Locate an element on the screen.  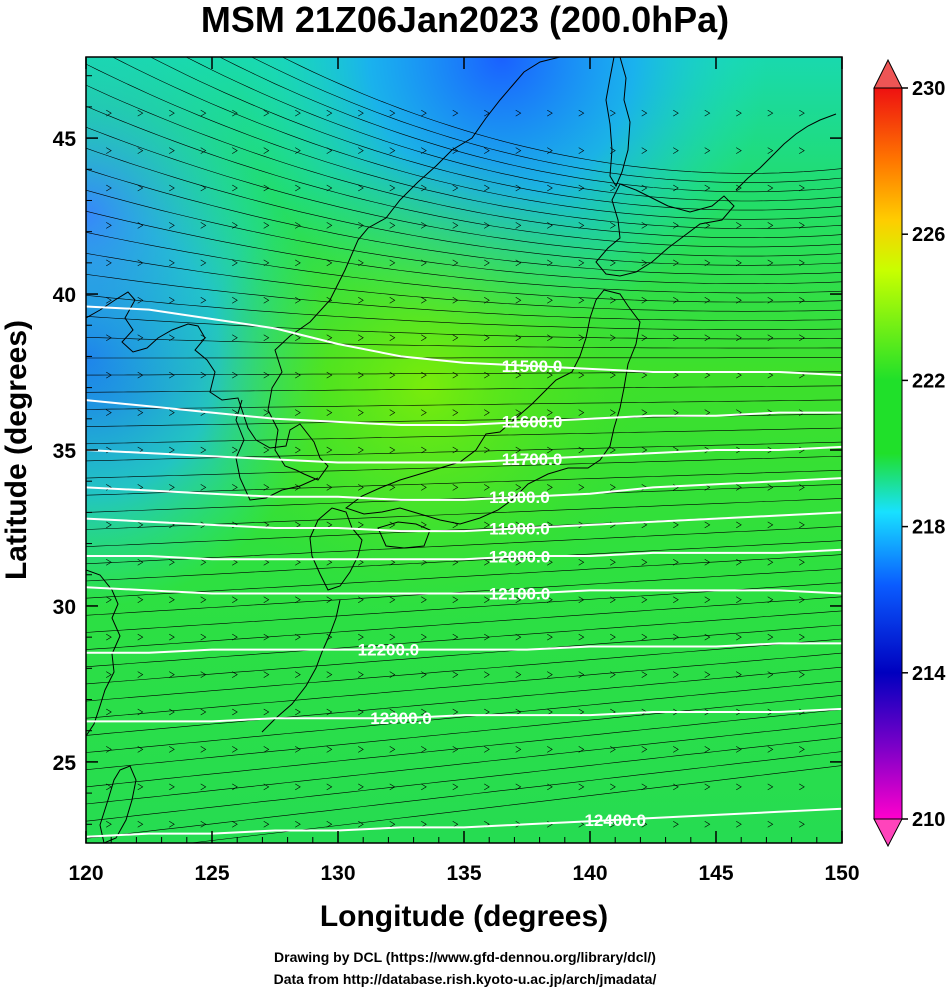
colorbar-tick-label: 210 is located at coordinates (928, 820).